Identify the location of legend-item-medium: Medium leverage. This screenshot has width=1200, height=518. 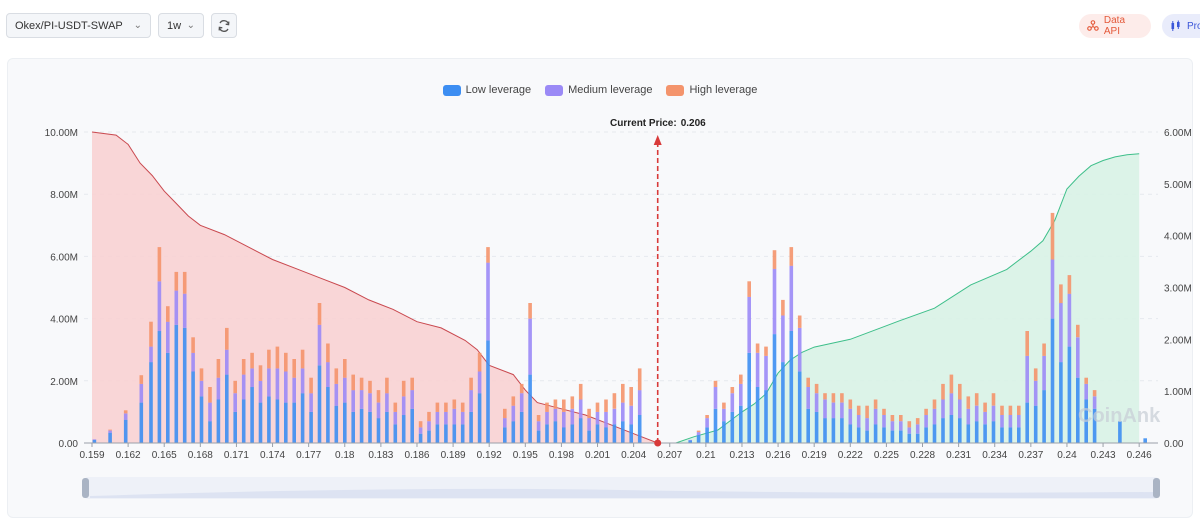
(598, 90).